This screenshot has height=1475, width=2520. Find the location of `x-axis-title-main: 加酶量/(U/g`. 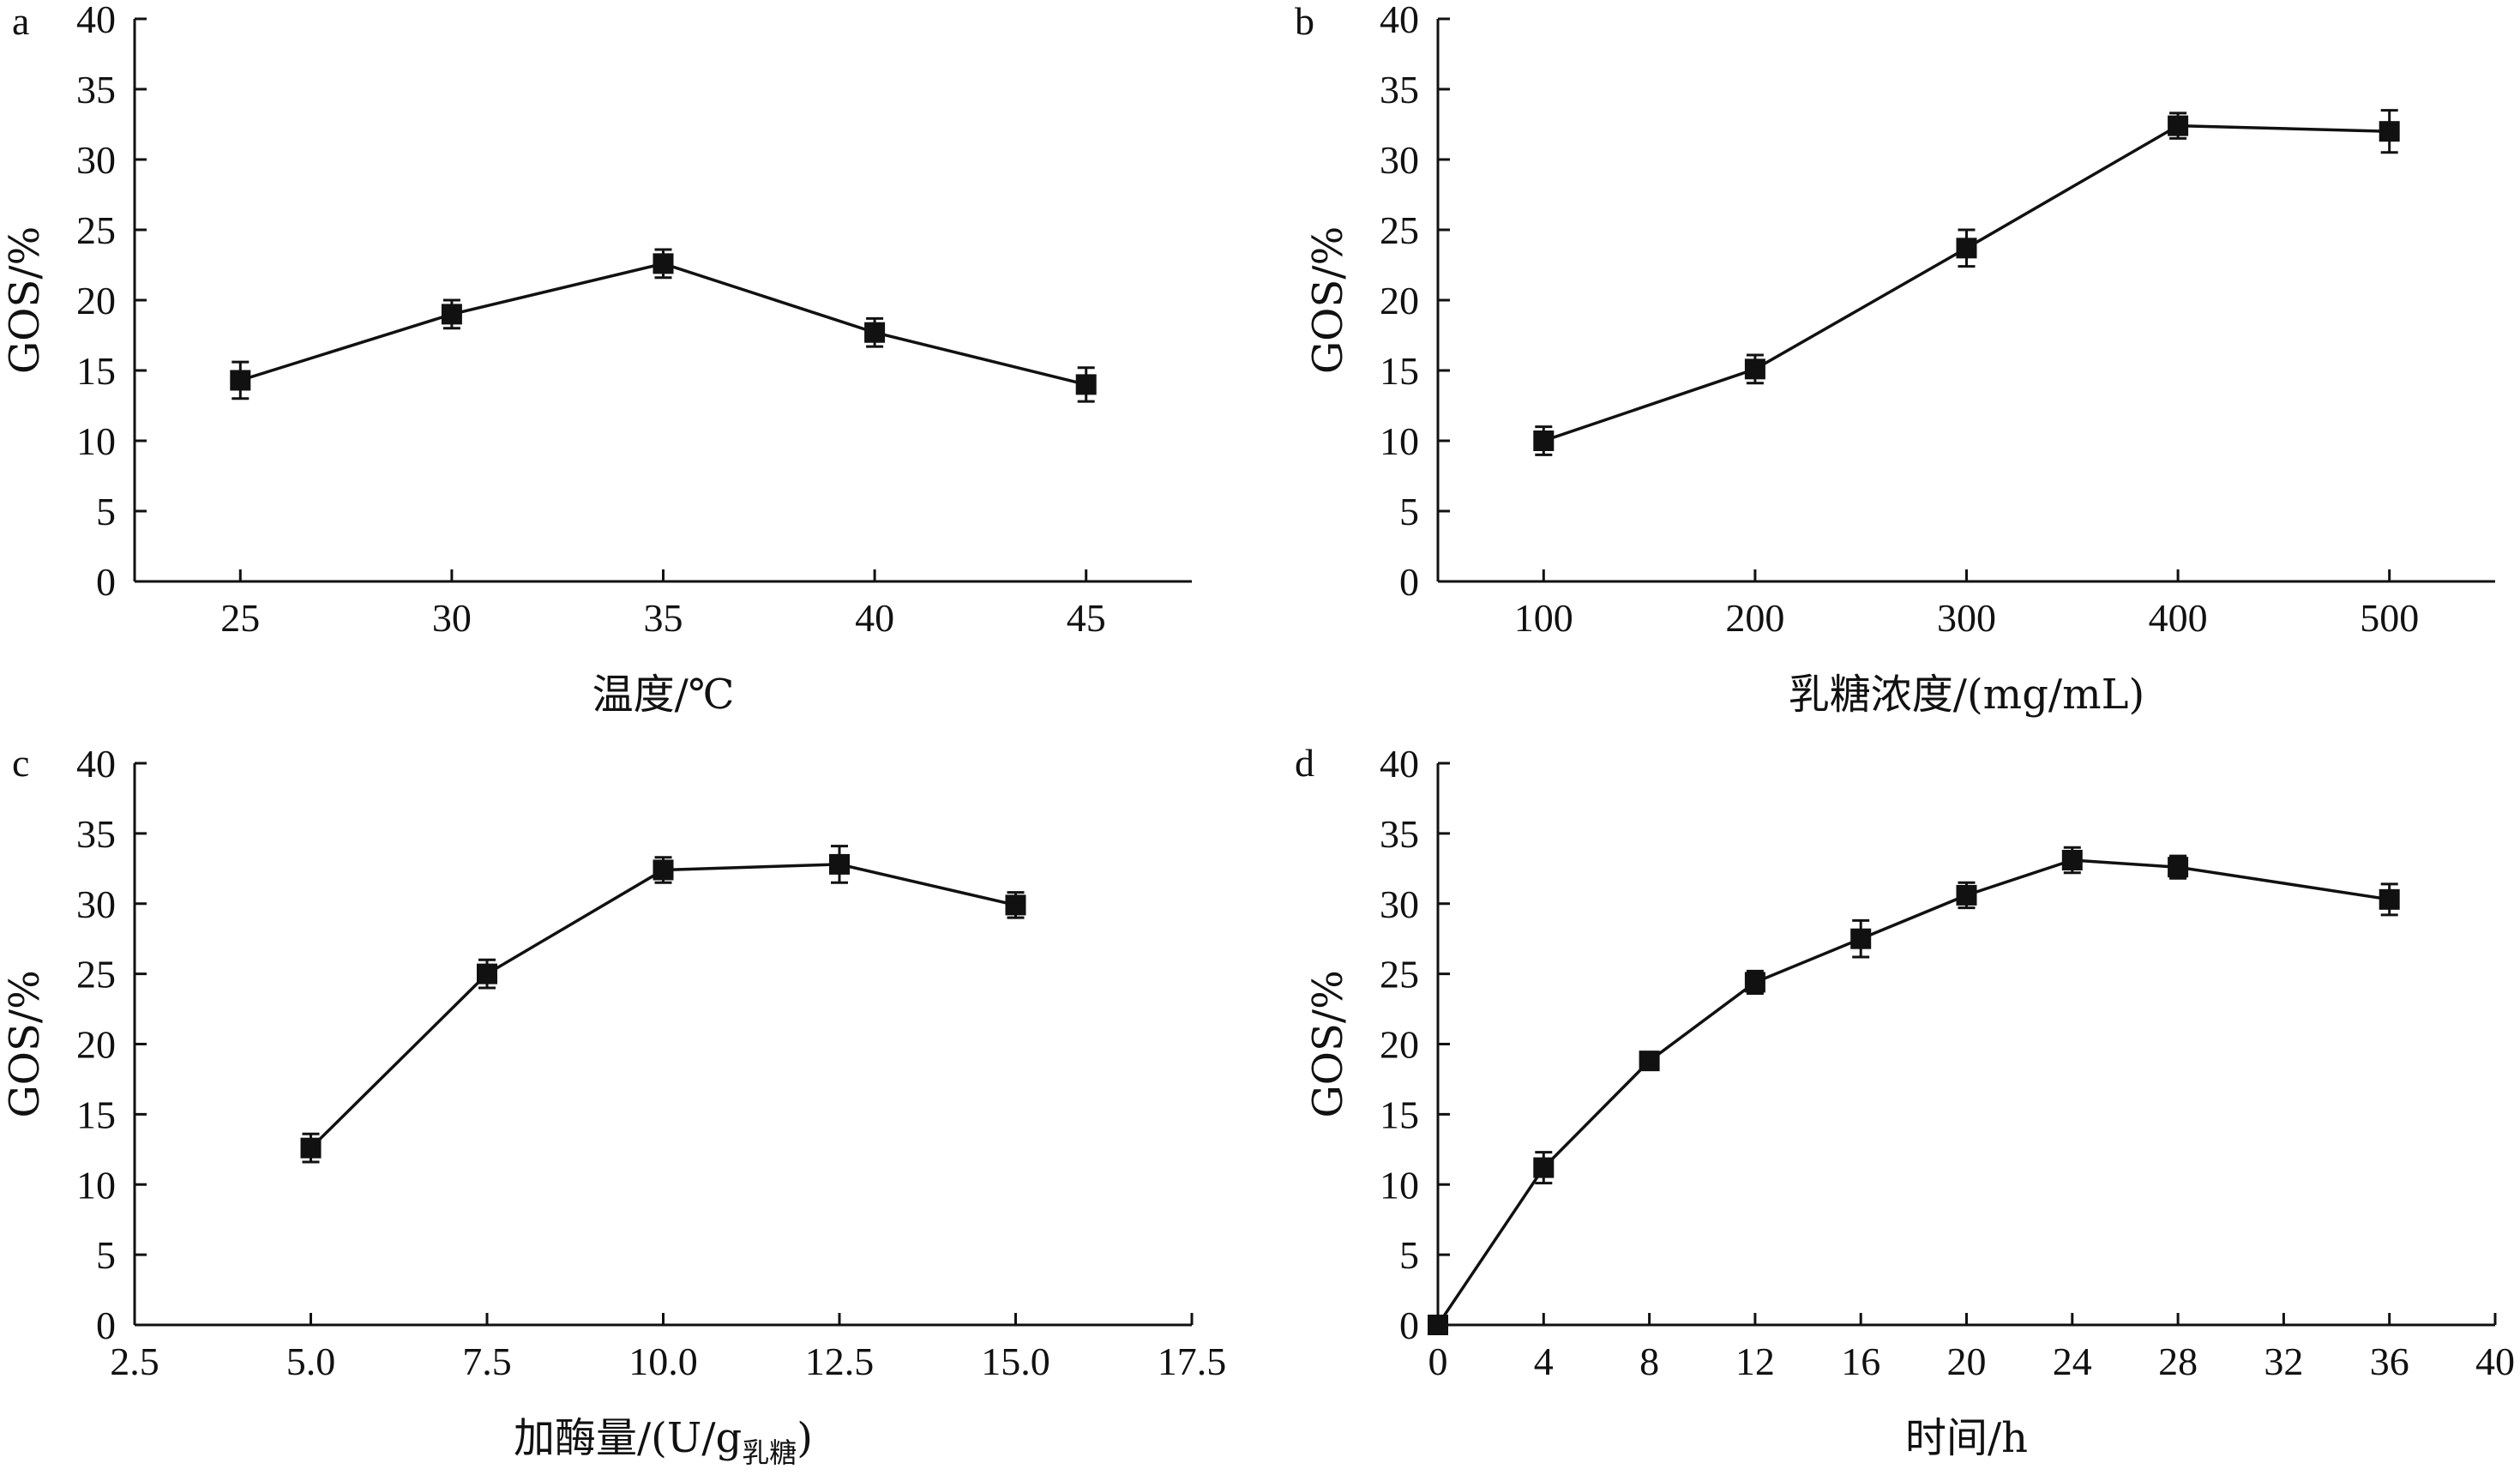

x-axis-title-main: 加酶量/(U/g is located at coordinates (628, 1438).